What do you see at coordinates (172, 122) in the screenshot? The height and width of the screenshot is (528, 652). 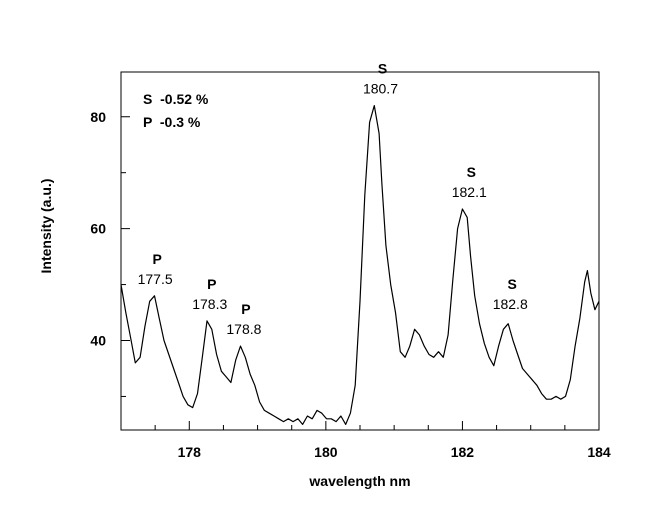 I see `note-phosphorus: P -0.3 %` at bounding box center [172, 122].